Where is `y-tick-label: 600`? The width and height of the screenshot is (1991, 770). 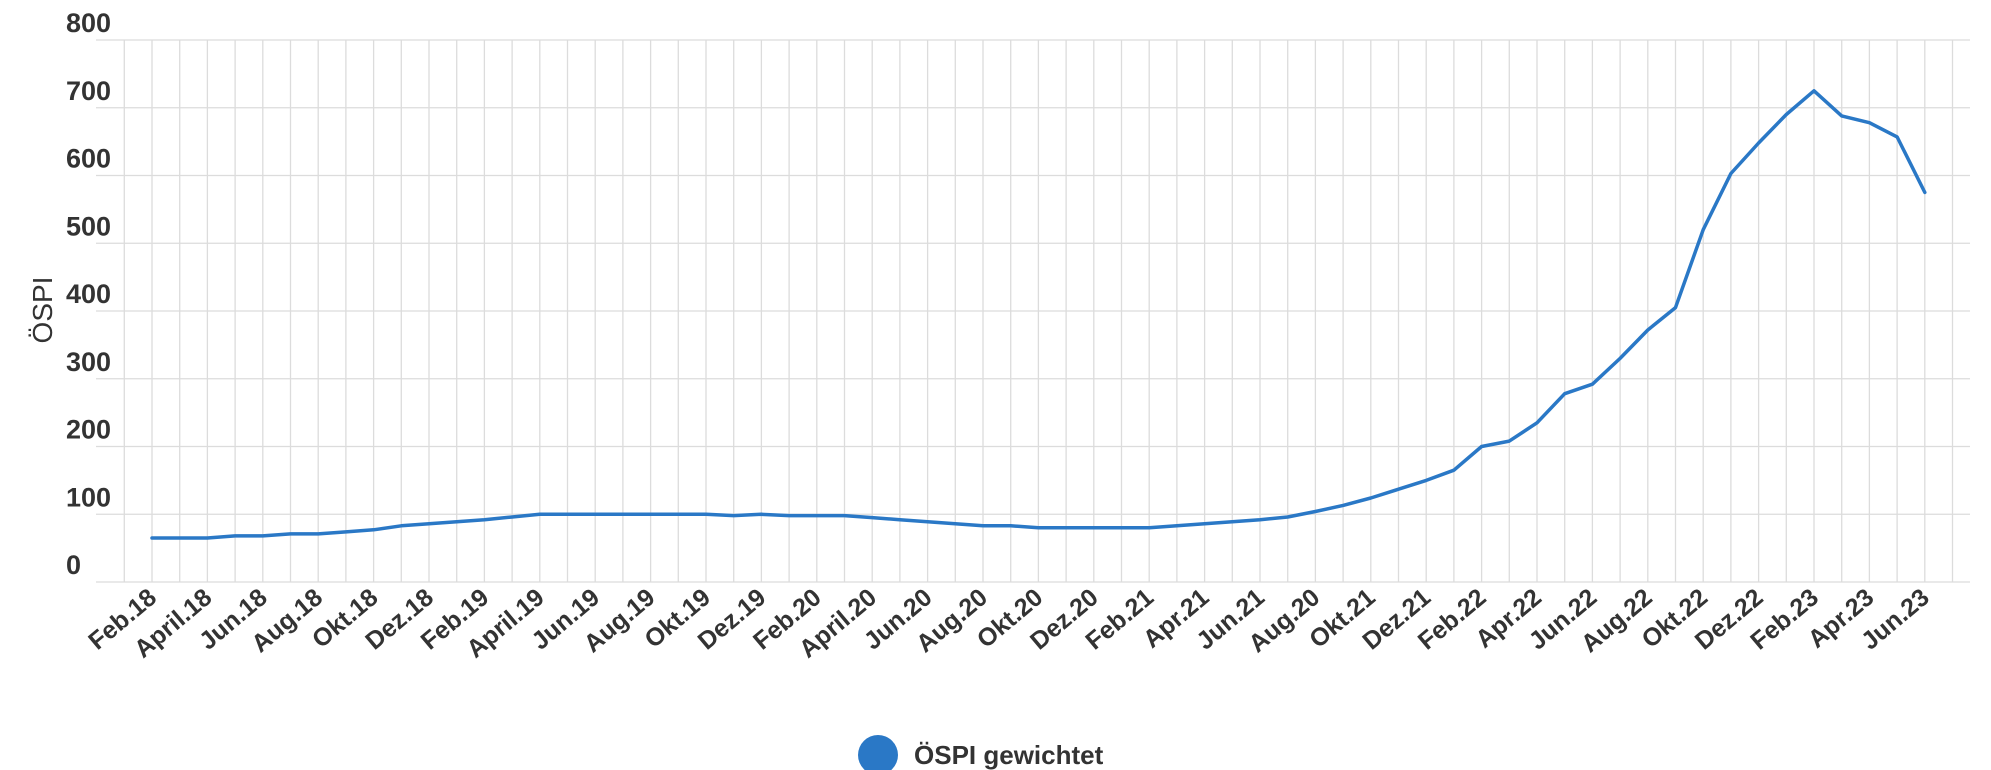
y-tick-label: 600 is located at coordinates (88, 159).